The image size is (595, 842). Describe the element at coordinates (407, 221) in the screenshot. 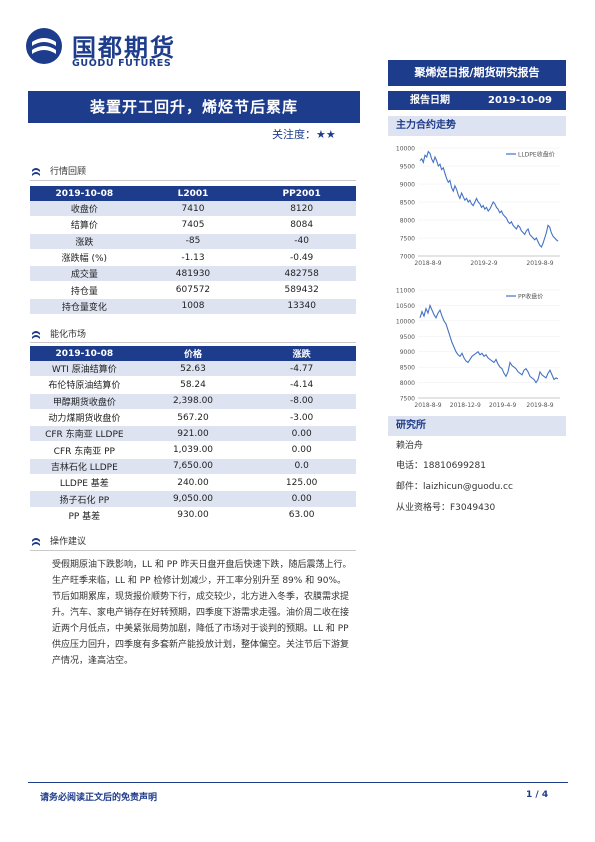

I see `y-tick-label: 8000` at that location.